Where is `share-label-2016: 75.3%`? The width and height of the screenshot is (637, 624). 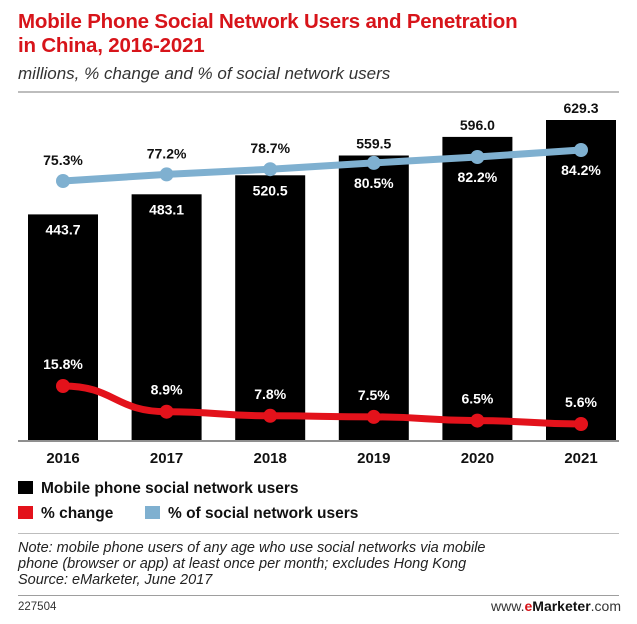
share-label-2016: 75.3% is located at coordinates (63, 160).